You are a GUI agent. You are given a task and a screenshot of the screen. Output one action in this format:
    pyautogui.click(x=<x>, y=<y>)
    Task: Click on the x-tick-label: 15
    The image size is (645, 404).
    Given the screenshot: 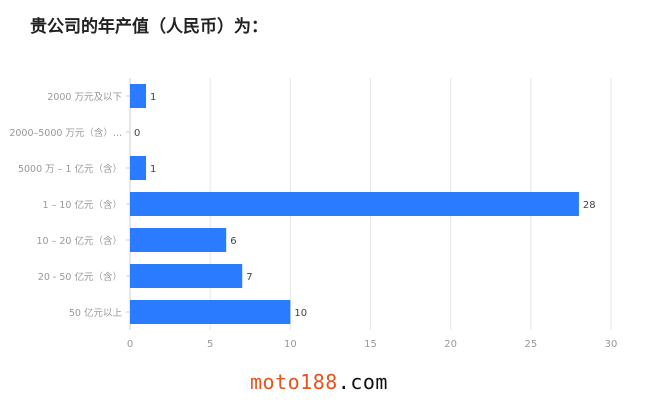 What is the action you would take?
    pyautogui.click(x=370, y=344)
    